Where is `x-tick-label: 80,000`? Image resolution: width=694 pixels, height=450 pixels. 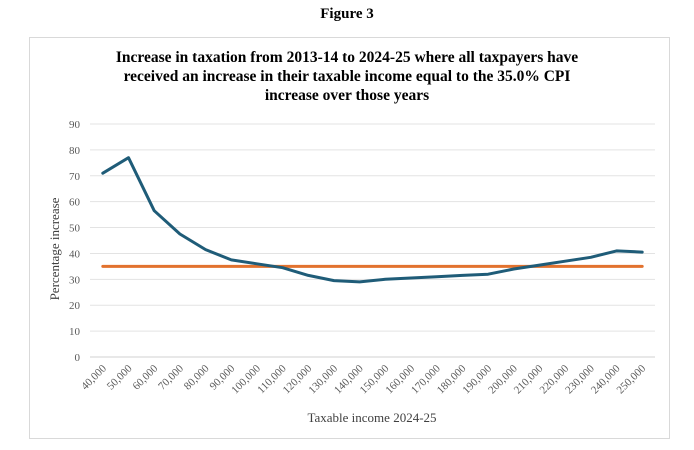 x-tick-label: 80,000 is located at coordinates (197, 377).